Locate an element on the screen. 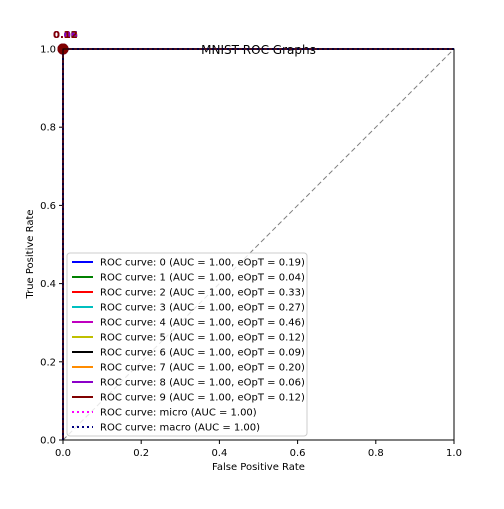  optimal-point-label-1: 0.04 is located at coordinates (65, 35).